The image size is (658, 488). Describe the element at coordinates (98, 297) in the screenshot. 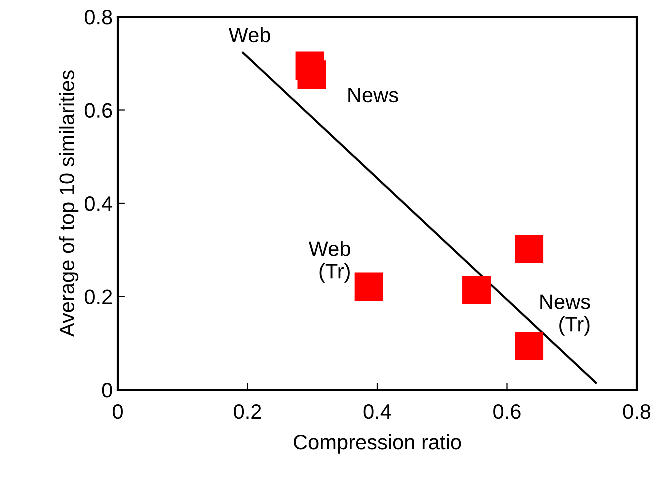

I see `y-tick-label: 0.2` at that location.